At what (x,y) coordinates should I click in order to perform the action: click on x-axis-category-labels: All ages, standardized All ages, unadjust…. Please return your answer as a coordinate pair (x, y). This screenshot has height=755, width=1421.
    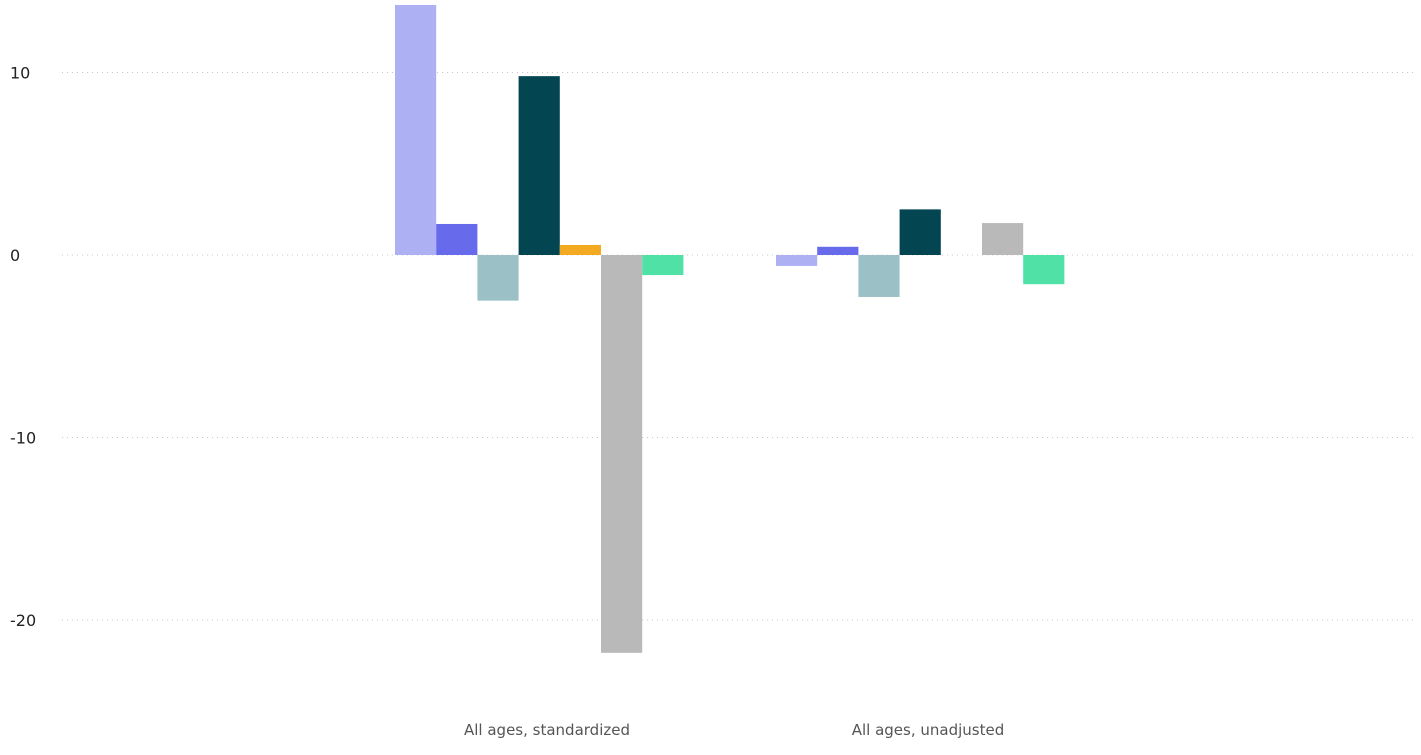
    Looking at the image, I should click on (734, 730).